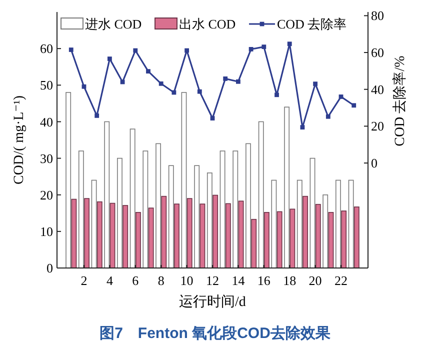 This screenshot has width=430, height=348. What do you see at coordinates (400, 100) in the screenshot?
I see `y2-axis-title: COD 去除率/%` at bounding box center [400, 100].